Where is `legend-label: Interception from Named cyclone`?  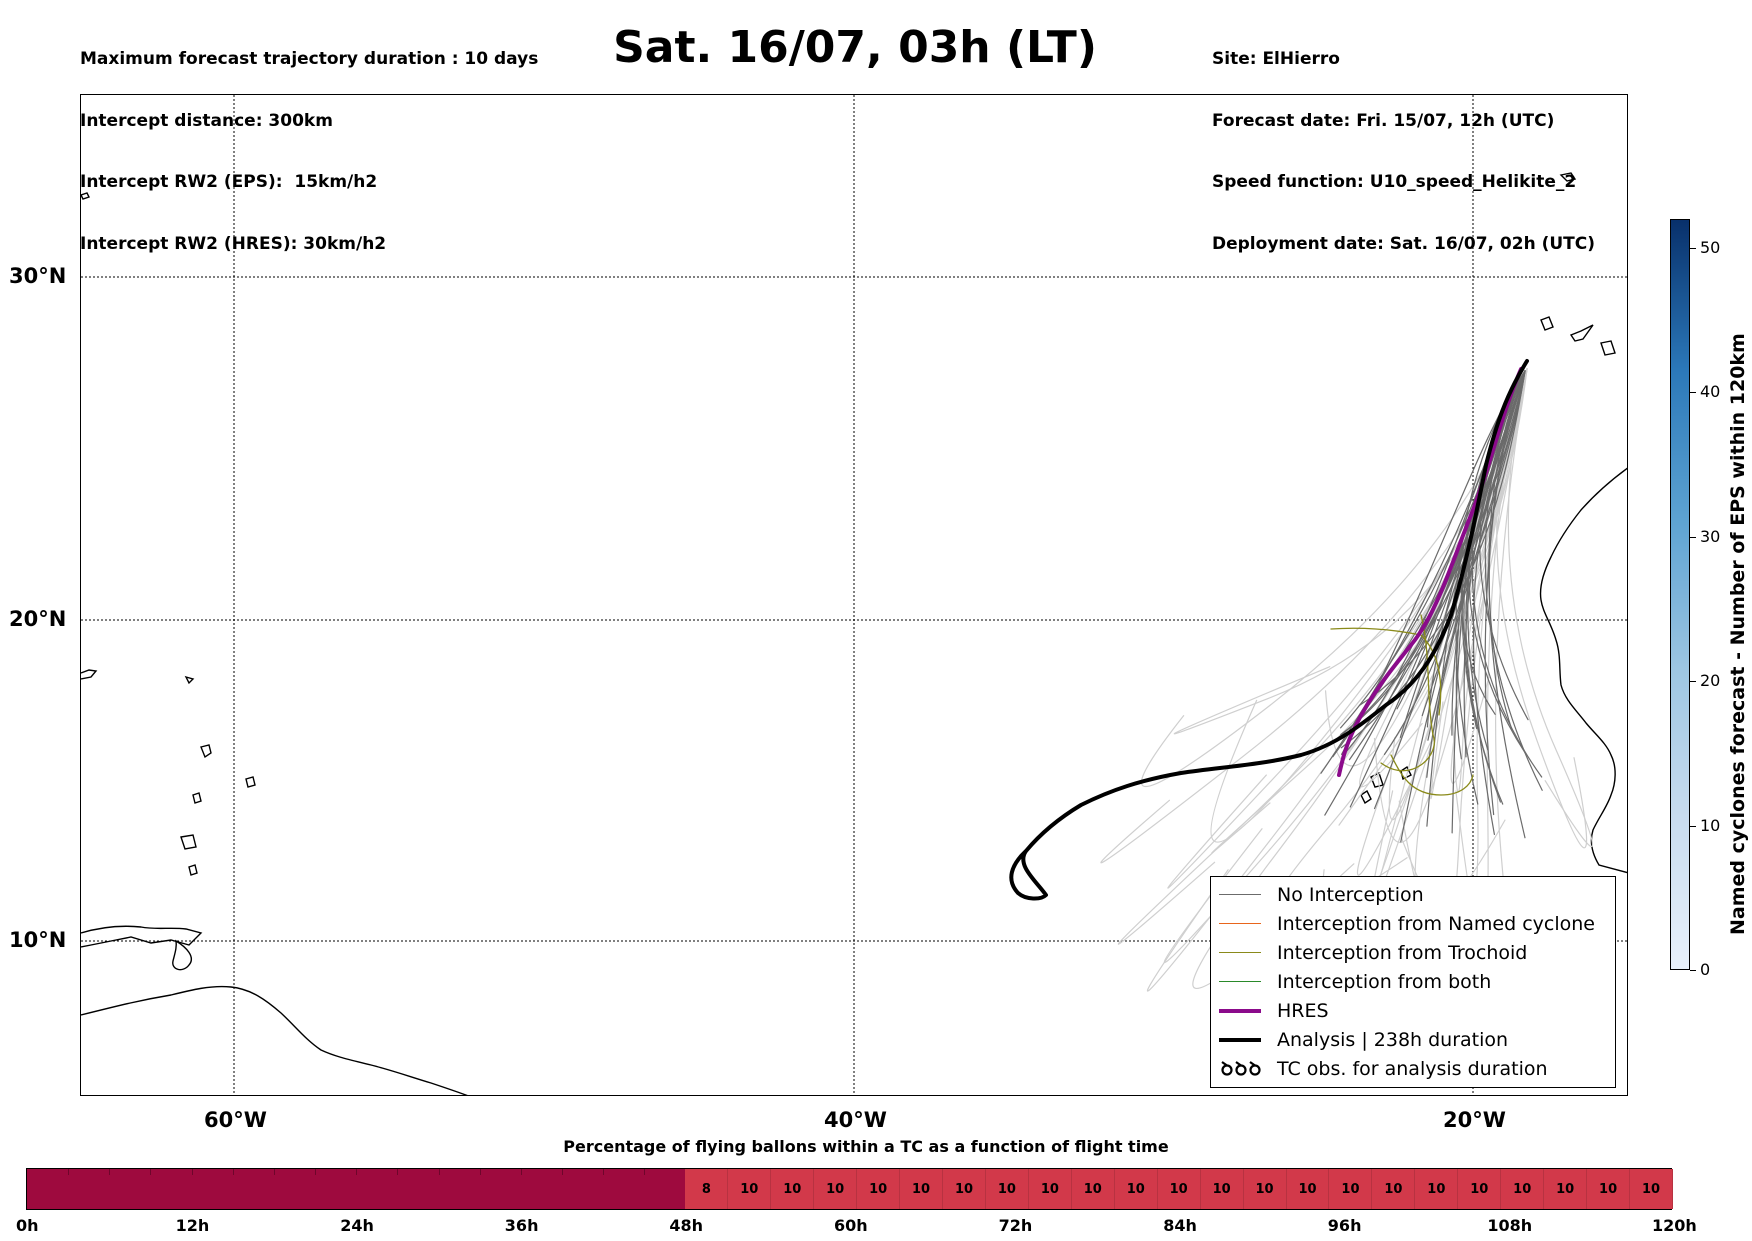 legend-label: Interception from Named cyclone is located at coordinates (1436, 923).